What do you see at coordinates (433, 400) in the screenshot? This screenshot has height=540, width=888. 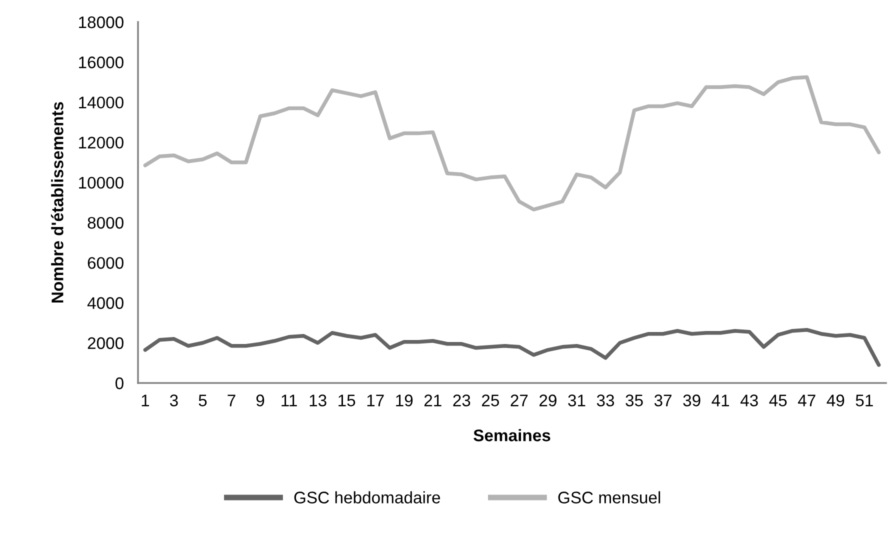 I see `x-tick-label: 21` at bounding box center [433, 400].